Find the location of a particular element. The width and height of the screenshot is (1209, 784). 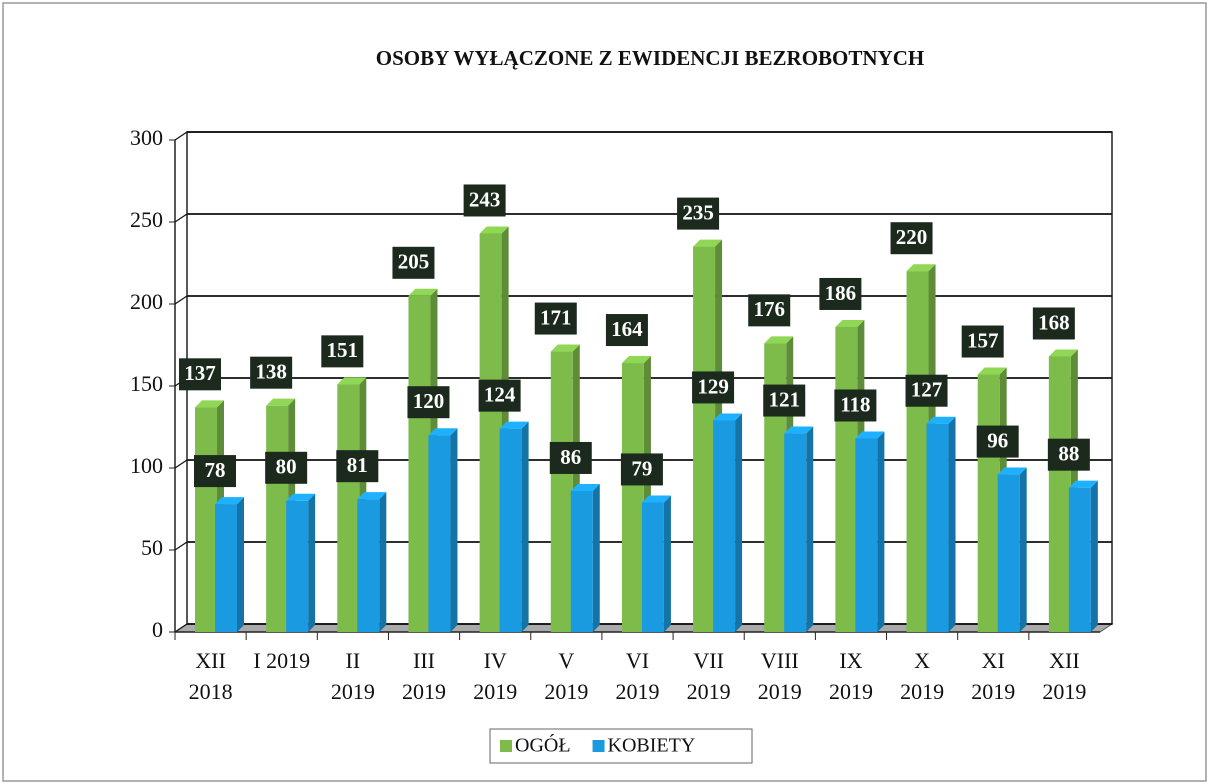

data-label: 129 is located at coordinates (713, 386).